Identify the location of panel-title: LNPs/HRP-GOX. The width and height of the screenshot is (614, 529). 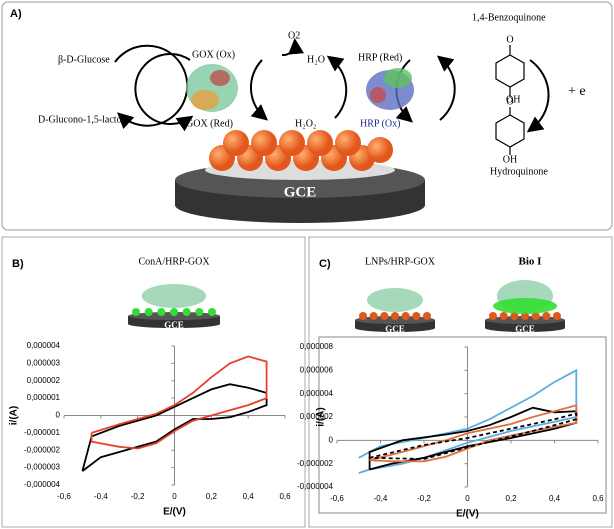
(400, 261).